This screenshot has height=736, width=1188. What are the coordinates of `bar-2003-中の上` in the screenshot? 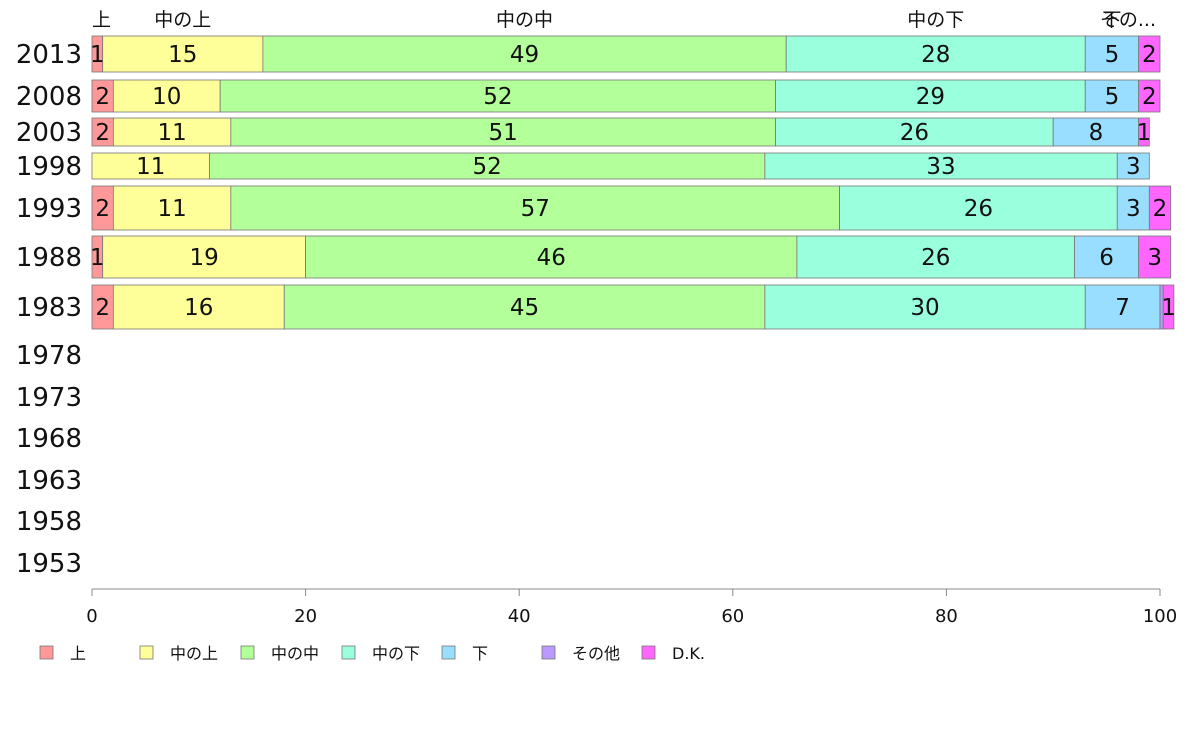 It's located at (172, 132).